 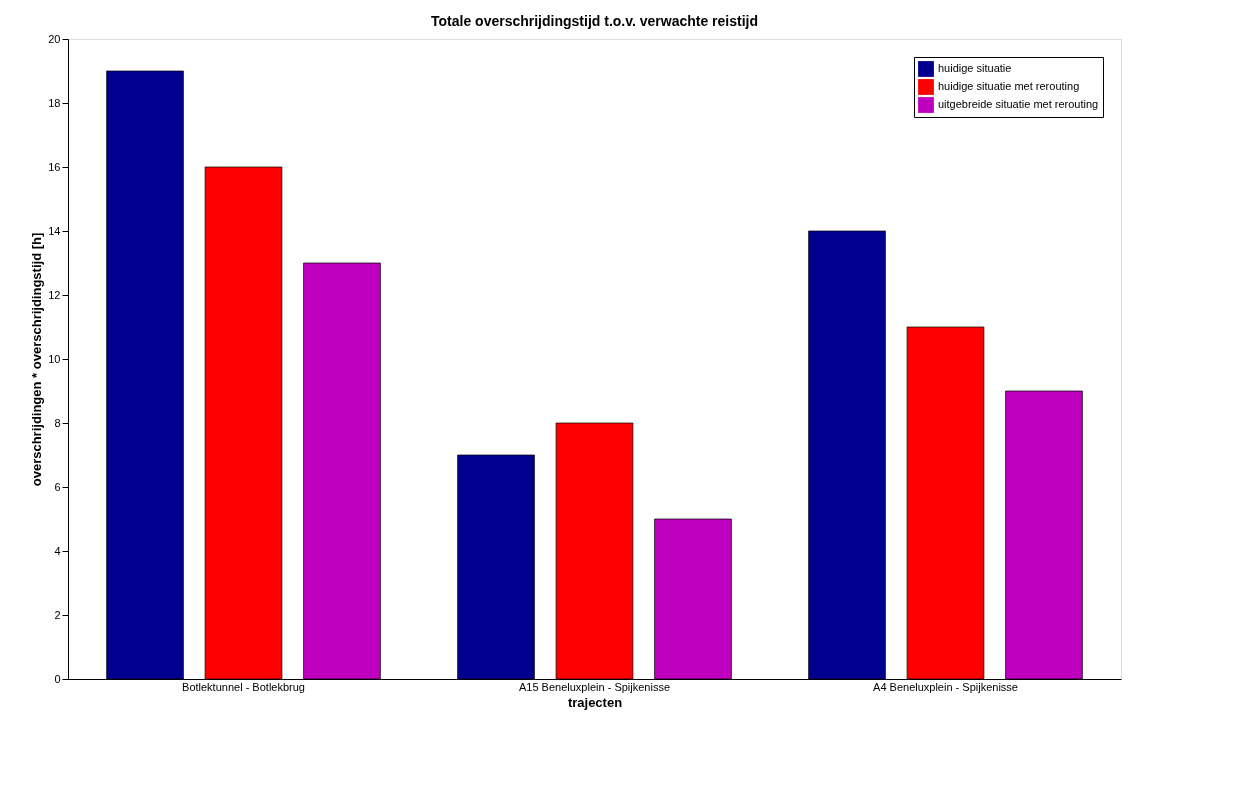 I want to click on legend-label: huidige situatie, so click(x=975, y=68).